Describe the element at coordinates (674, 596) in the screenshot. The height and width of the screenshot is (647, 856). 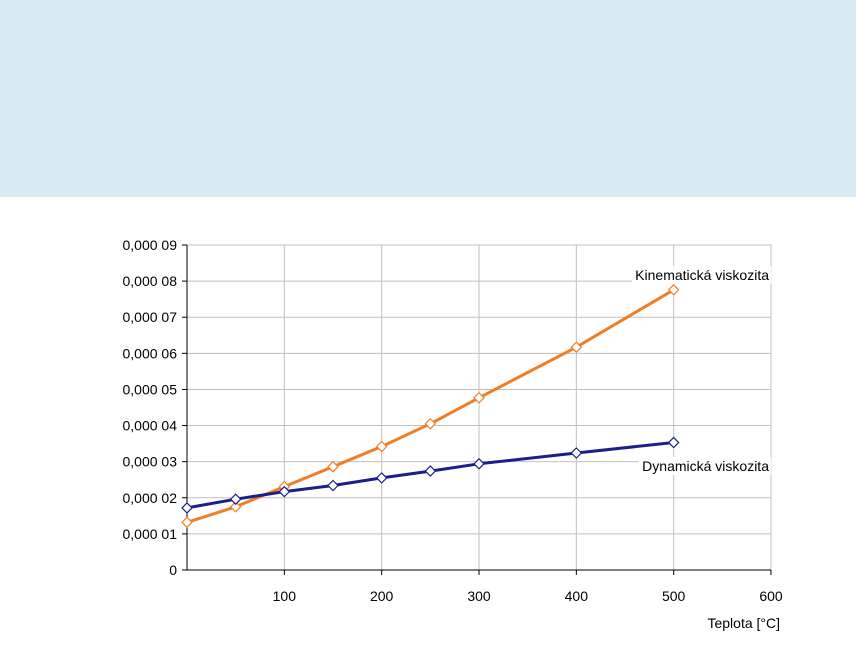
I see `x-tick-label: 500` at that location.